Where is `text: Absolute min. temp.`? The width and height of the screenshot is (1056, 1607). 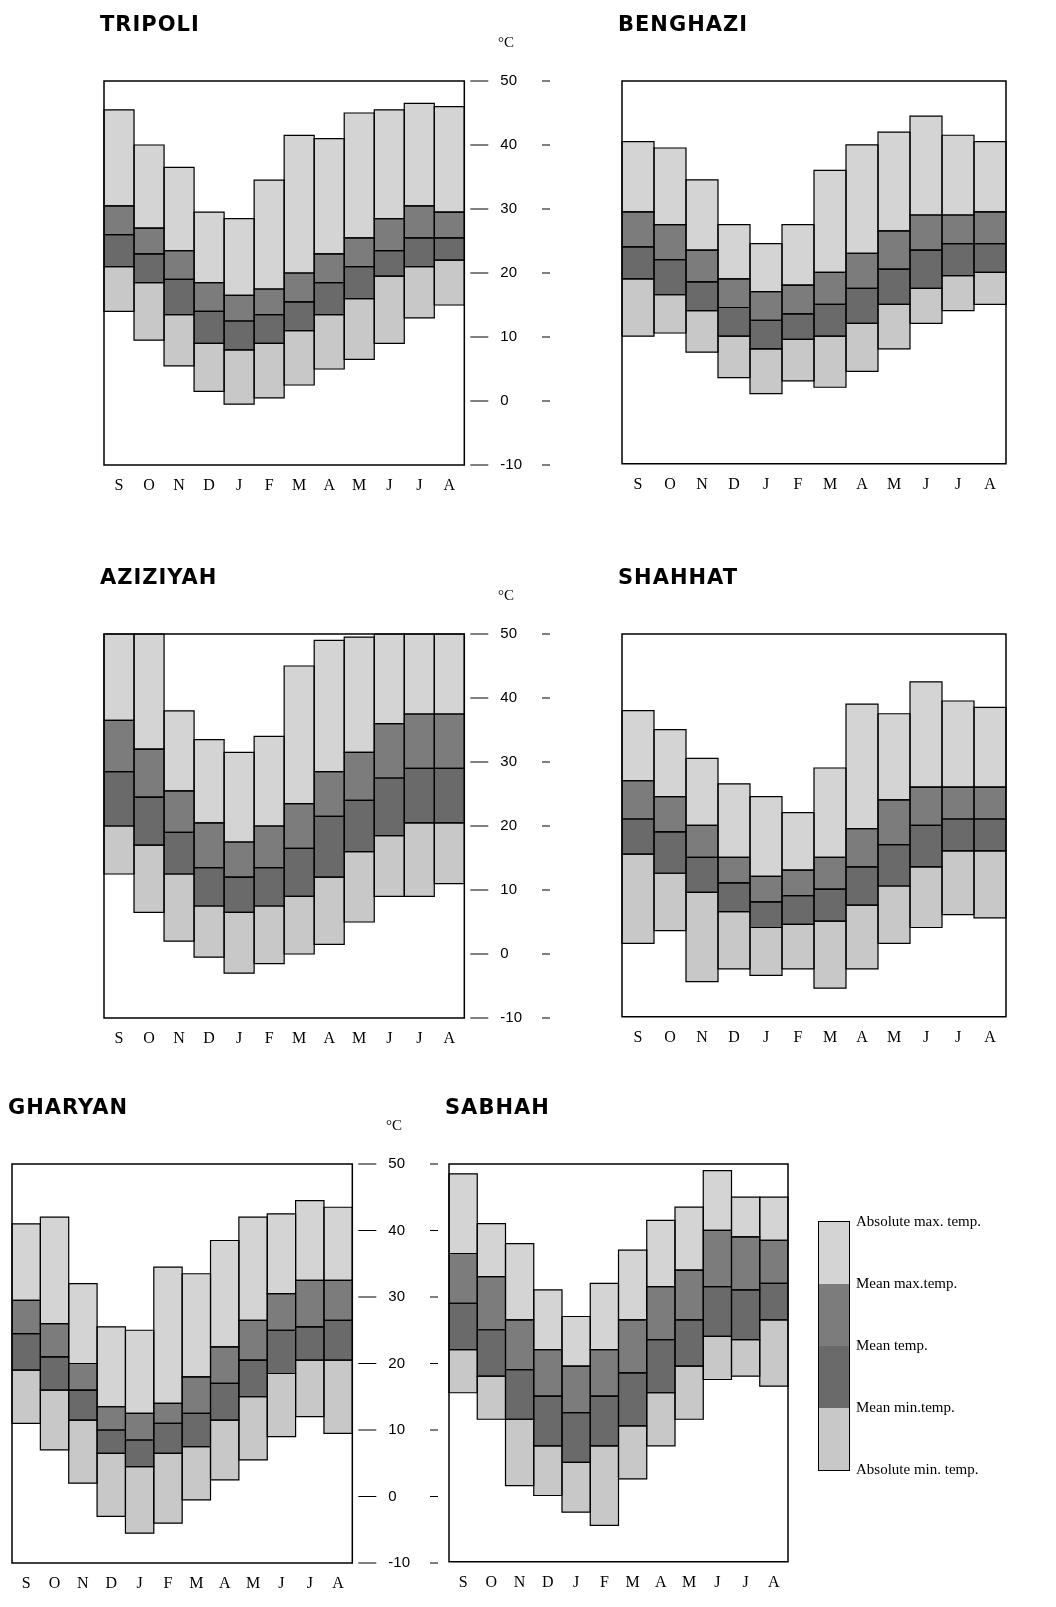 text: Absolute min. temp. is located at coordinates (917, 1469).